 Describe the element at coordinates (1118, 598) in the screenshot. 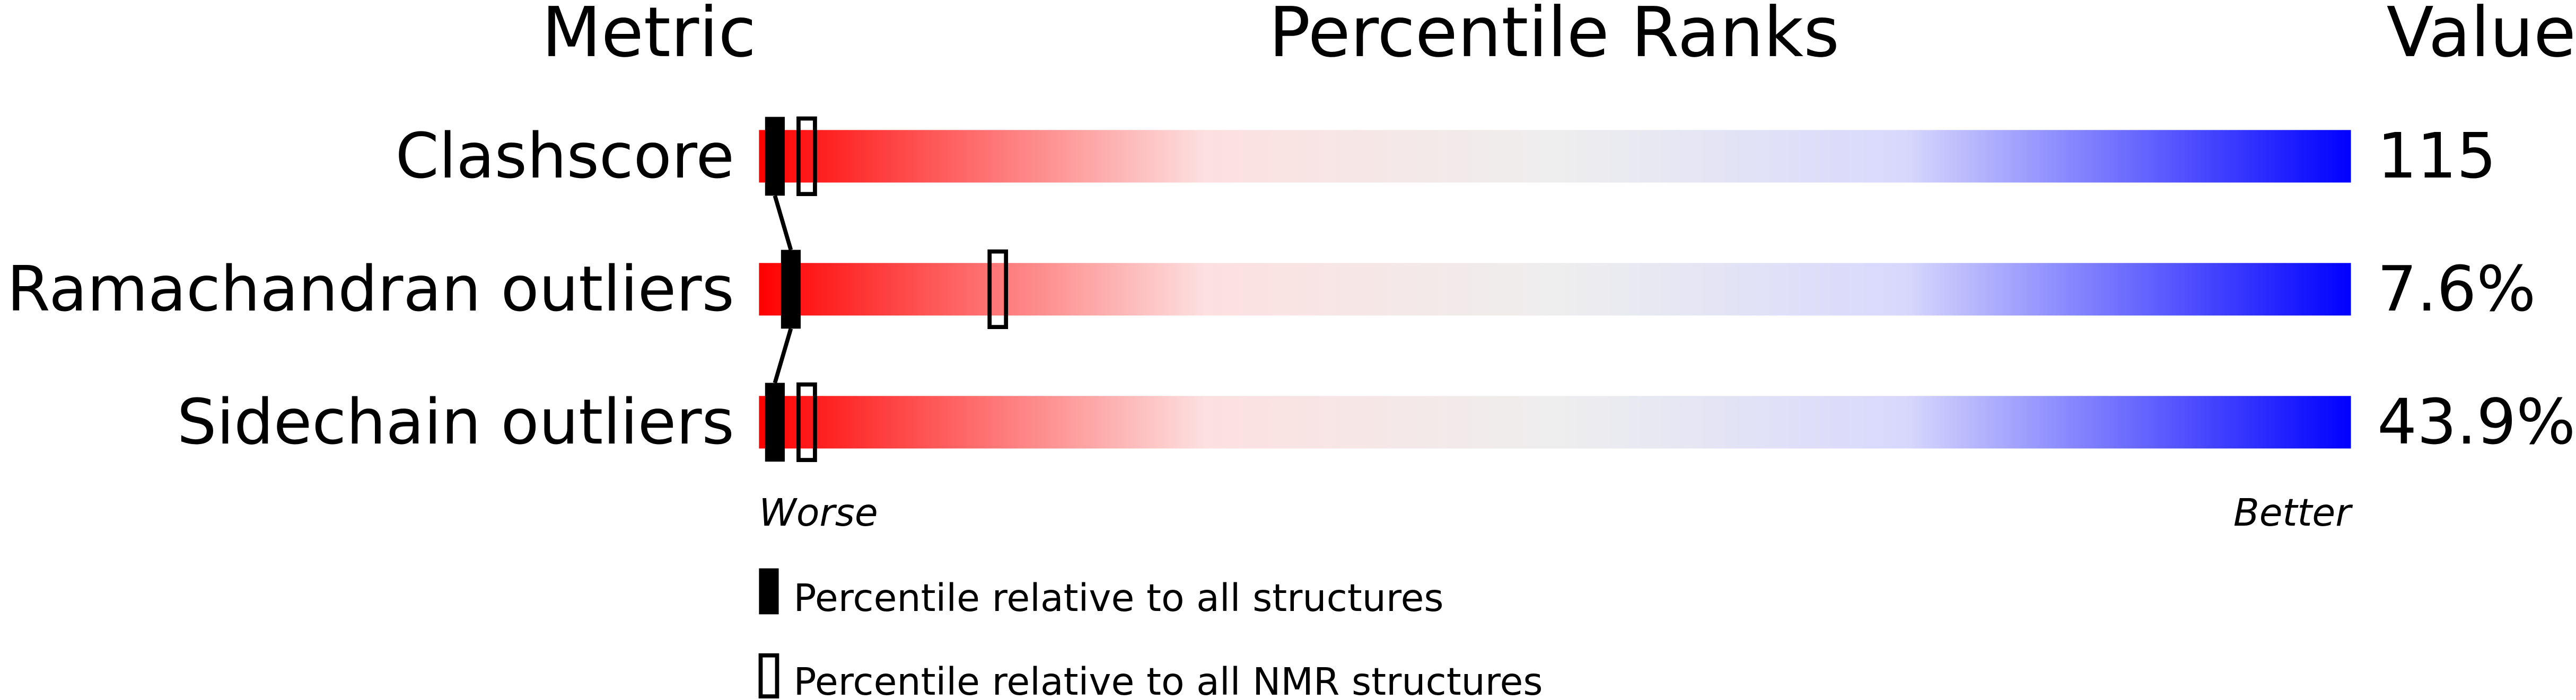

I see `legend-label-all: Percentile relative to all structures` at that location.